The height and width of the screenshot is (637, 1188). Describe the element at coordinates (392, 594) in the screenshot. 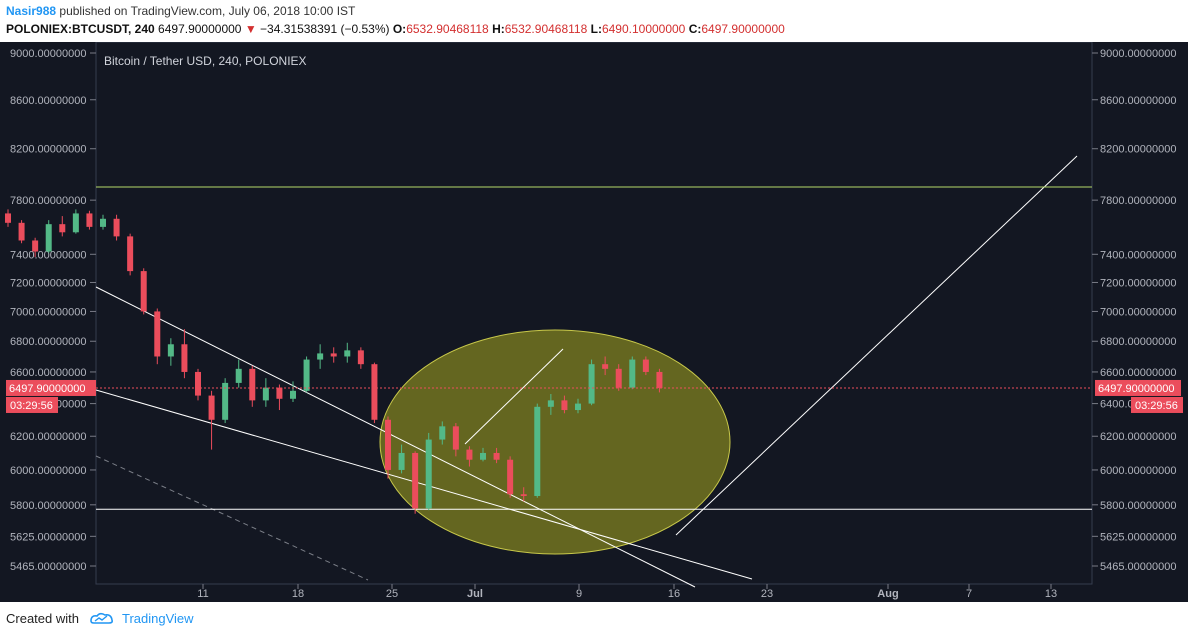

I see `x-axis-label: 25` at that location.